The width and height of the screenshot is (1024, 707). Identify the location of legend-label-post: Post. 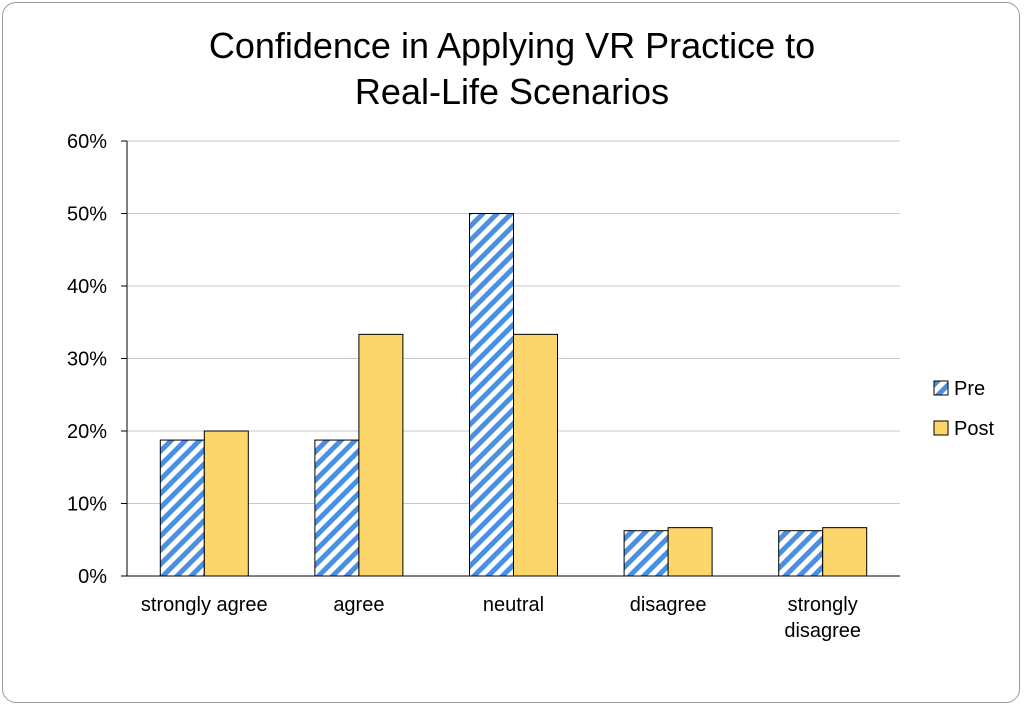
(974, 429).